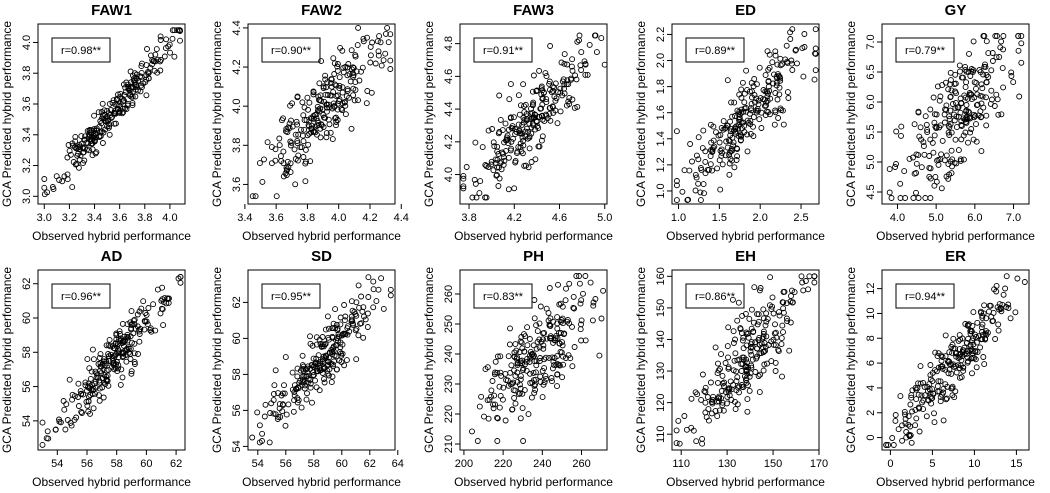  What do you see at coordinates (449, 141) in the screenshot?
I see `y-tick-label: 4.2` at bounding box center [449, 141].